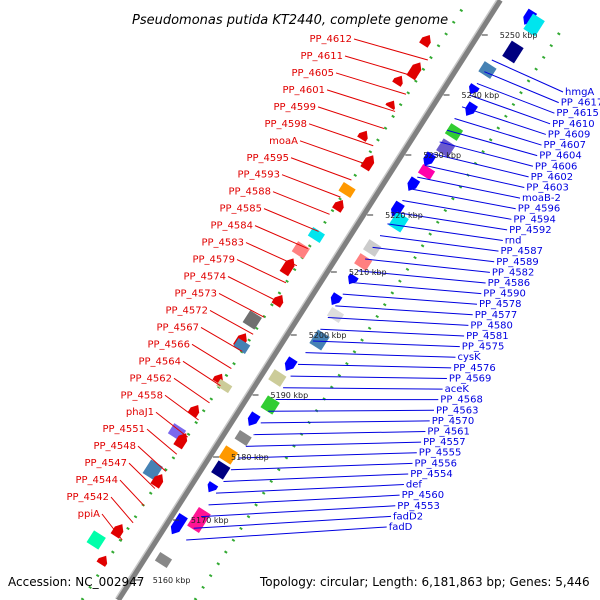 The height and width of the screenshot is (600, 600). I want to click on gene-label: PP_4574, so click(204, 277).